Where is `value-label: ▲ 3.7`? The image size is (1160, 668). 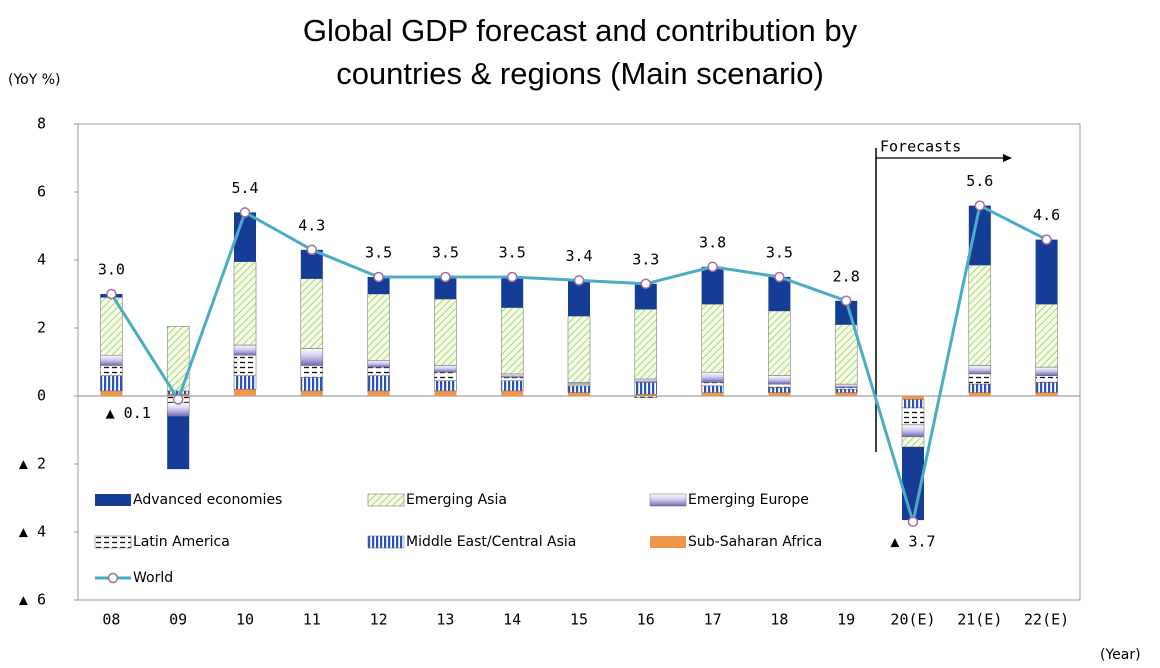
value-label: ▲ 3.7 is located at coordinates (912, 541).